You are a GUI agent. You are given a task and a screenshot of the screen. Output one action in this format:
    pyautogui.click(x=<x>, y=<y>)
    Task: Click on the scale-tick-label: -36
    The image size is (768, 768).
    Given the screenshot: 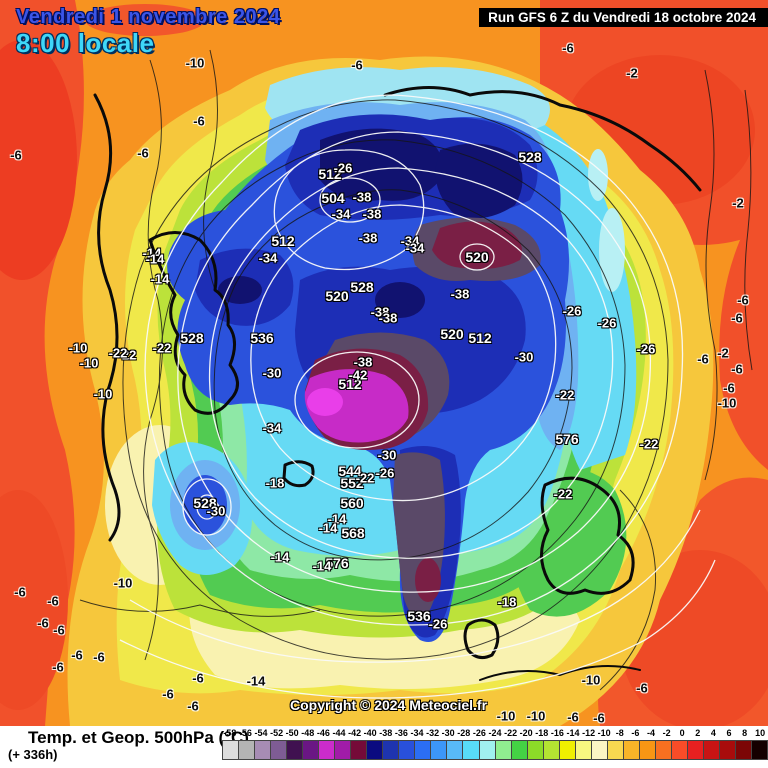 What is the action you would take?
    pyautogui.click(x=401, y=733)
    